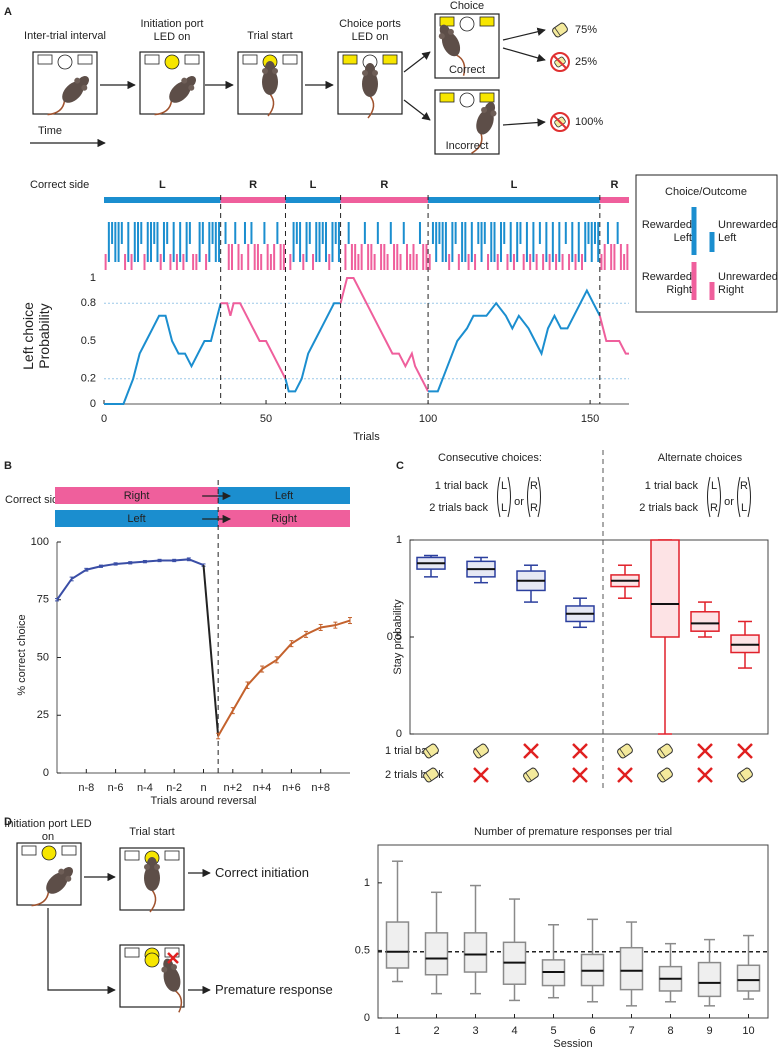  What do you see at coordinates (573, 832) in the screenshot?
I see `chart-title: Number of premature responses per trial` at bounding box center [573, 832].